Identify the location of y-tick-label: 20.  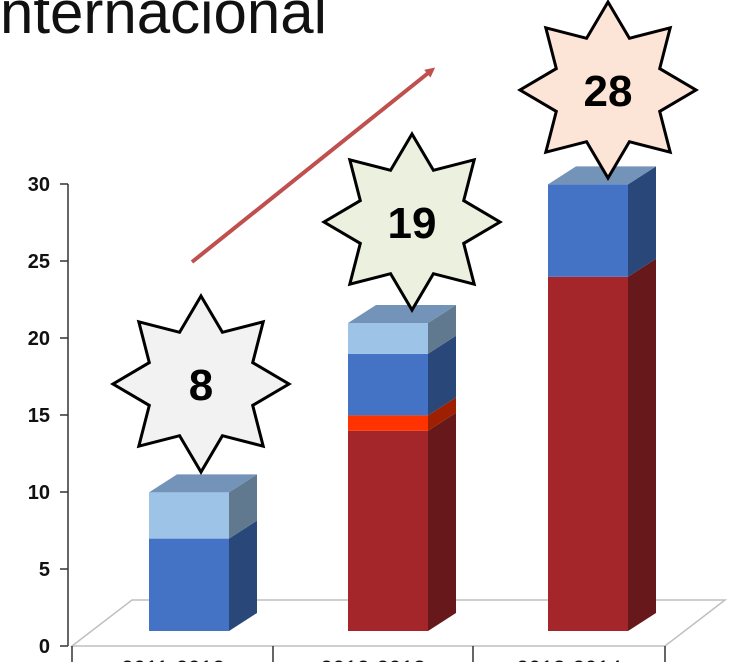
(39, 339).